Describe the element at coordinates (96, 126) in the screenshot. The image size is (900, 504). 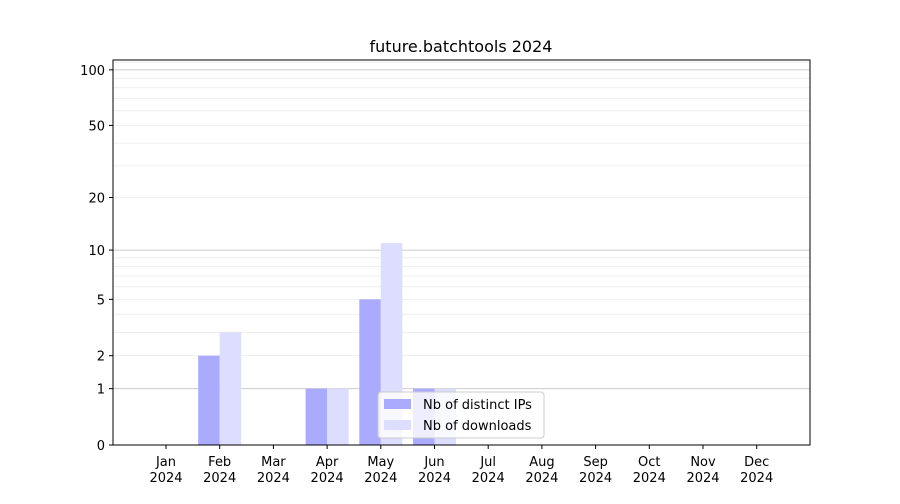
I see `y-tick-label: 50` at that location.